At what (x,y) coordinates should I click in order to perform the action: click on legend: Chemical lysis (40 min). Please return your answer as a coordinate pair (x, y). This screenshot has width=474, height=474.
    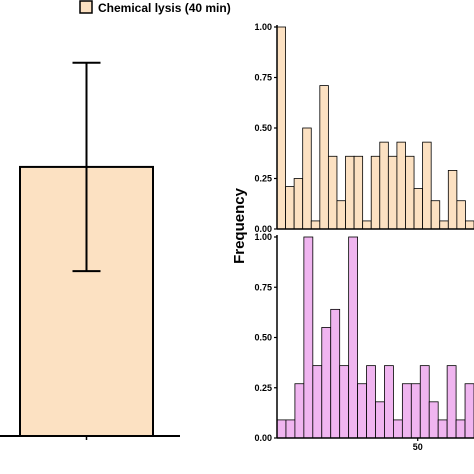
    Looking at the image, I should click on (155, 7).